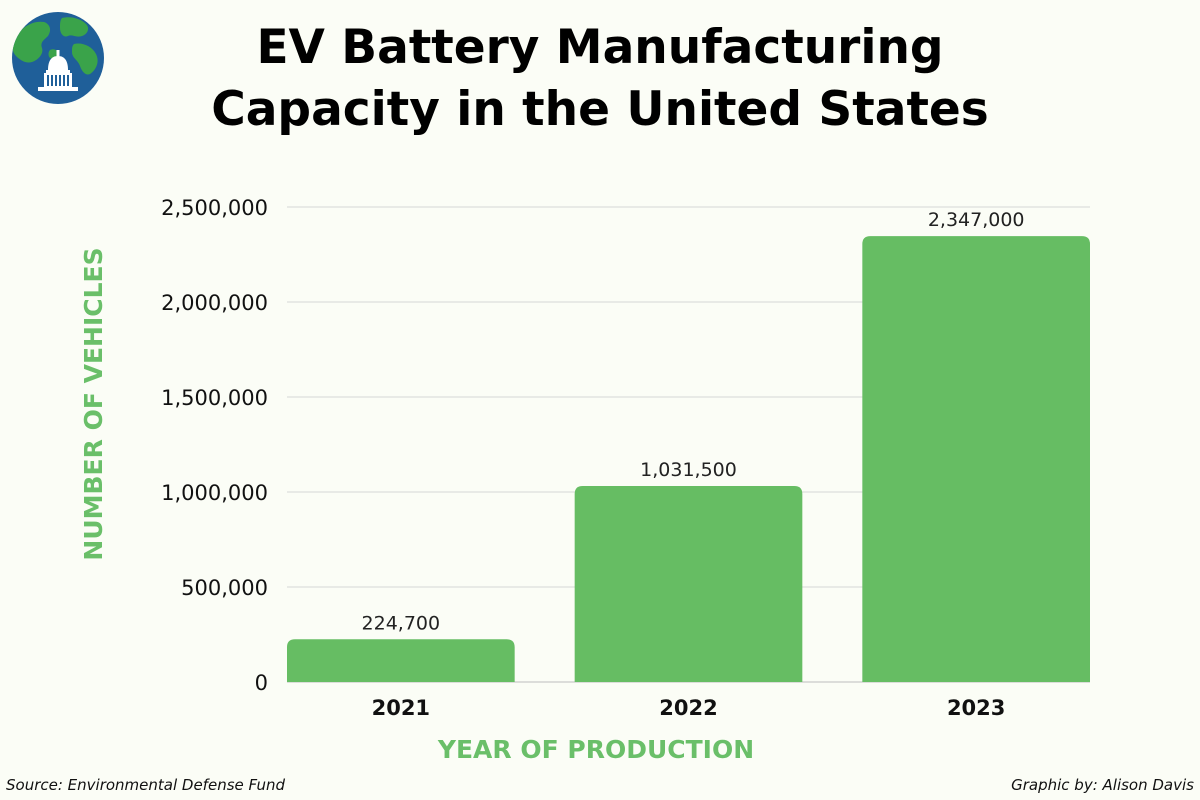  What do you see at coordinates (214, 303) in the screenshot?
I see `y-tick-label: 2,000,000` at bounding box center [214, 303].